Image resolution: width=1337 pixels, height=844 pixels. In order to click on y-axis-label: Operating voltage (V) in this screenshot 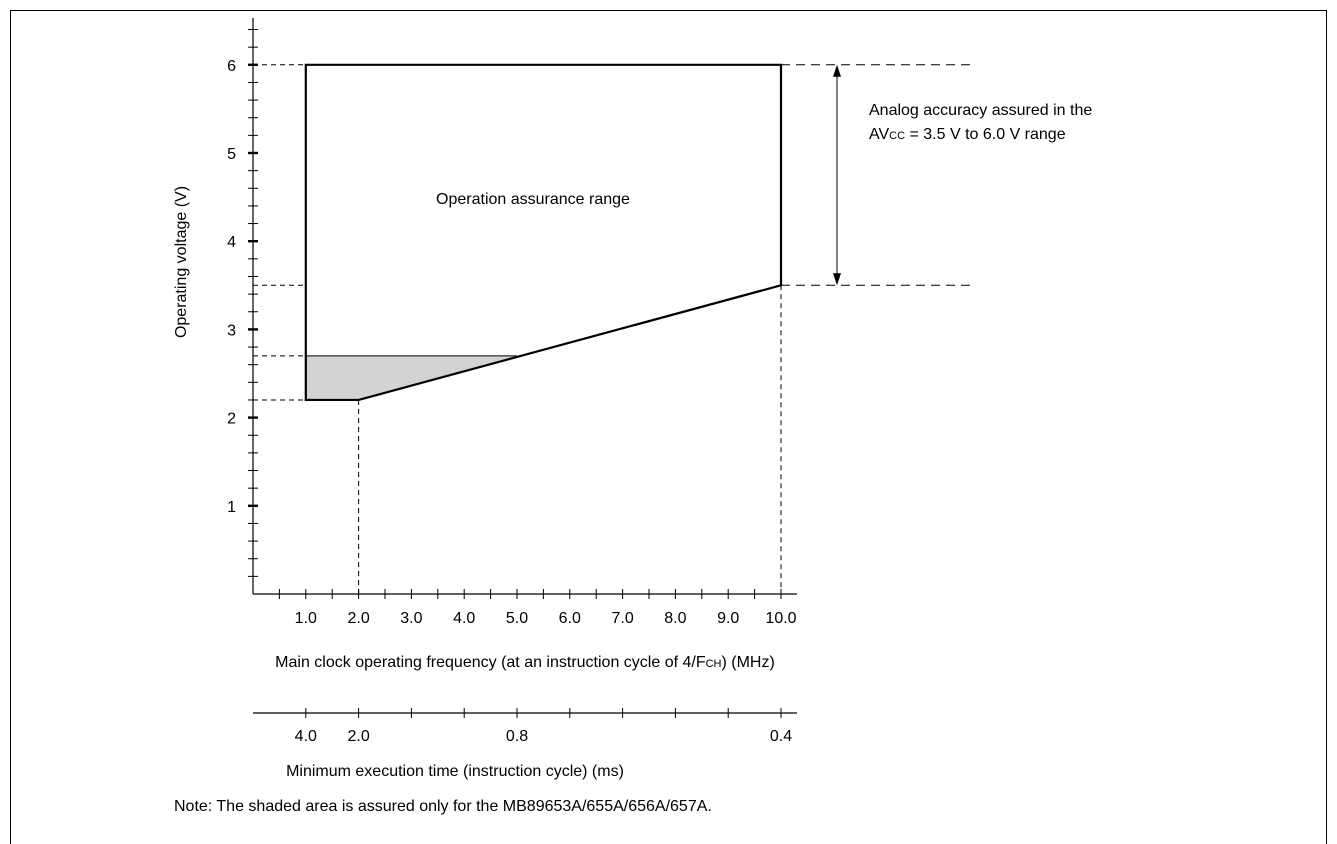, I will do `click(181, 262)`.